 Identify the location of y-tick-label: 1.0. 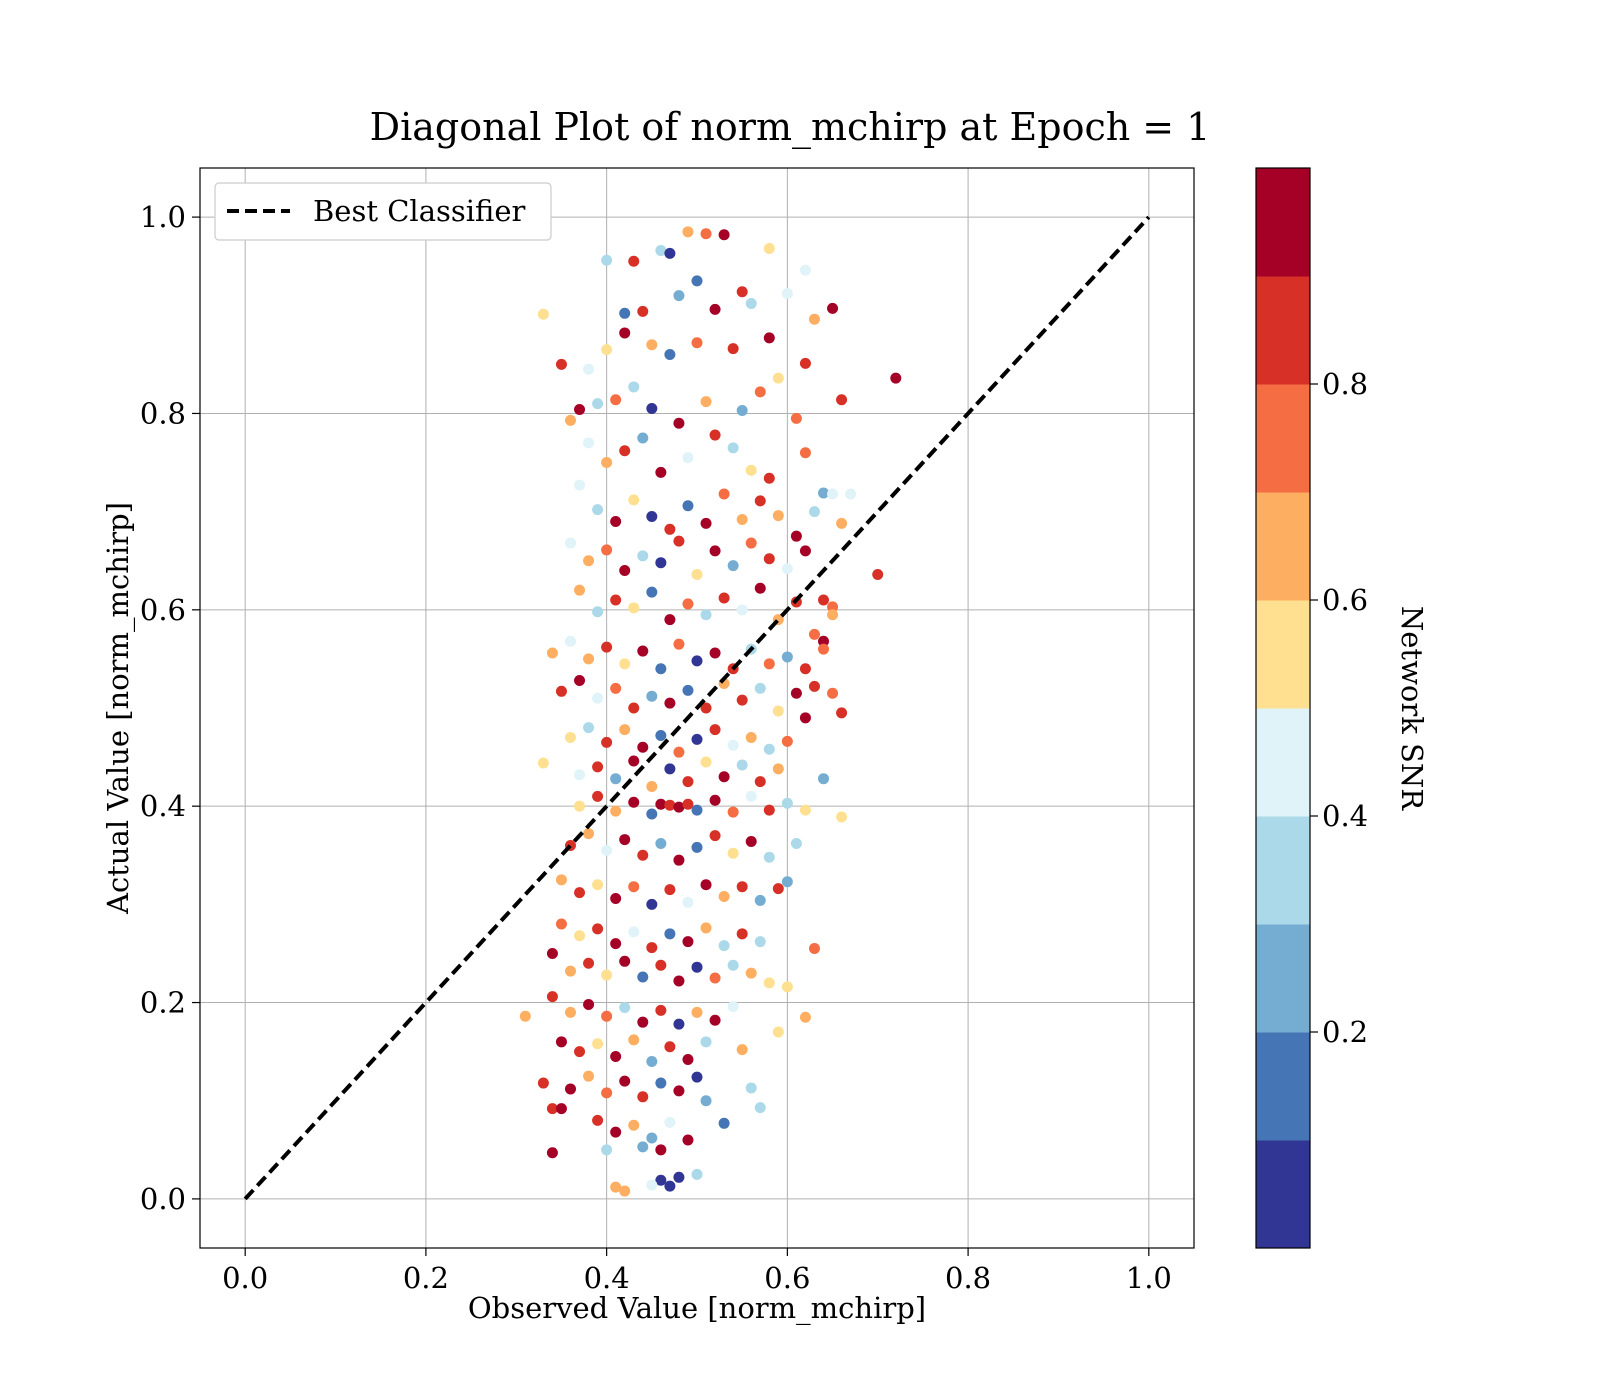
(163, 217).